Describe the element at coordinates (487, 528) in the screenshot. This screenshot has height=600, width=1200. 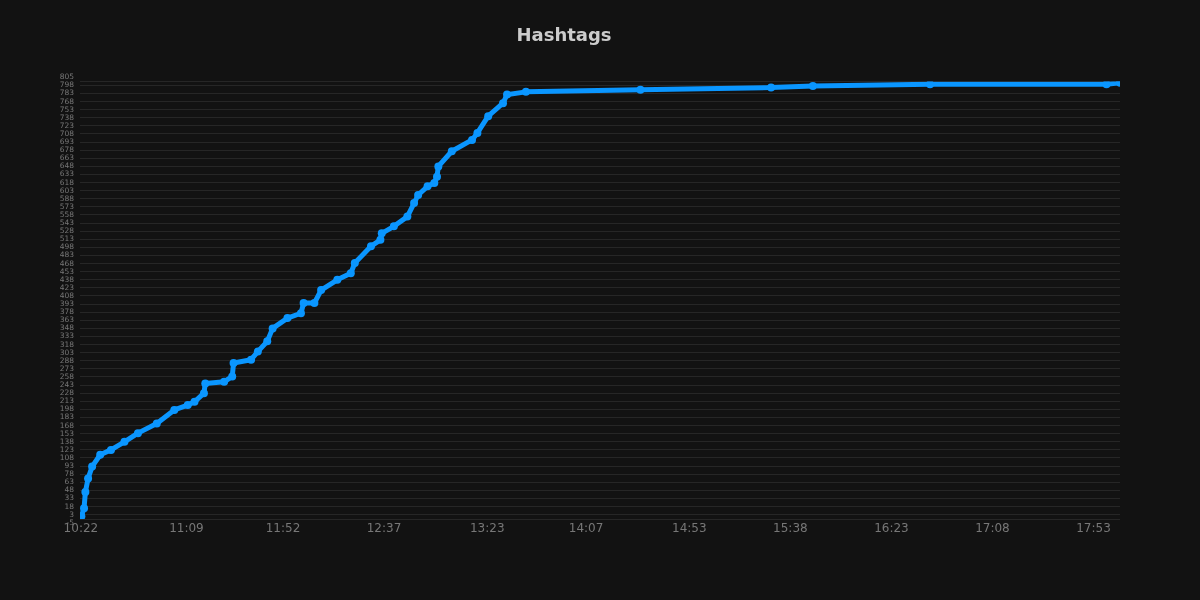
I see `x-tick-label: 13:23` at that location.